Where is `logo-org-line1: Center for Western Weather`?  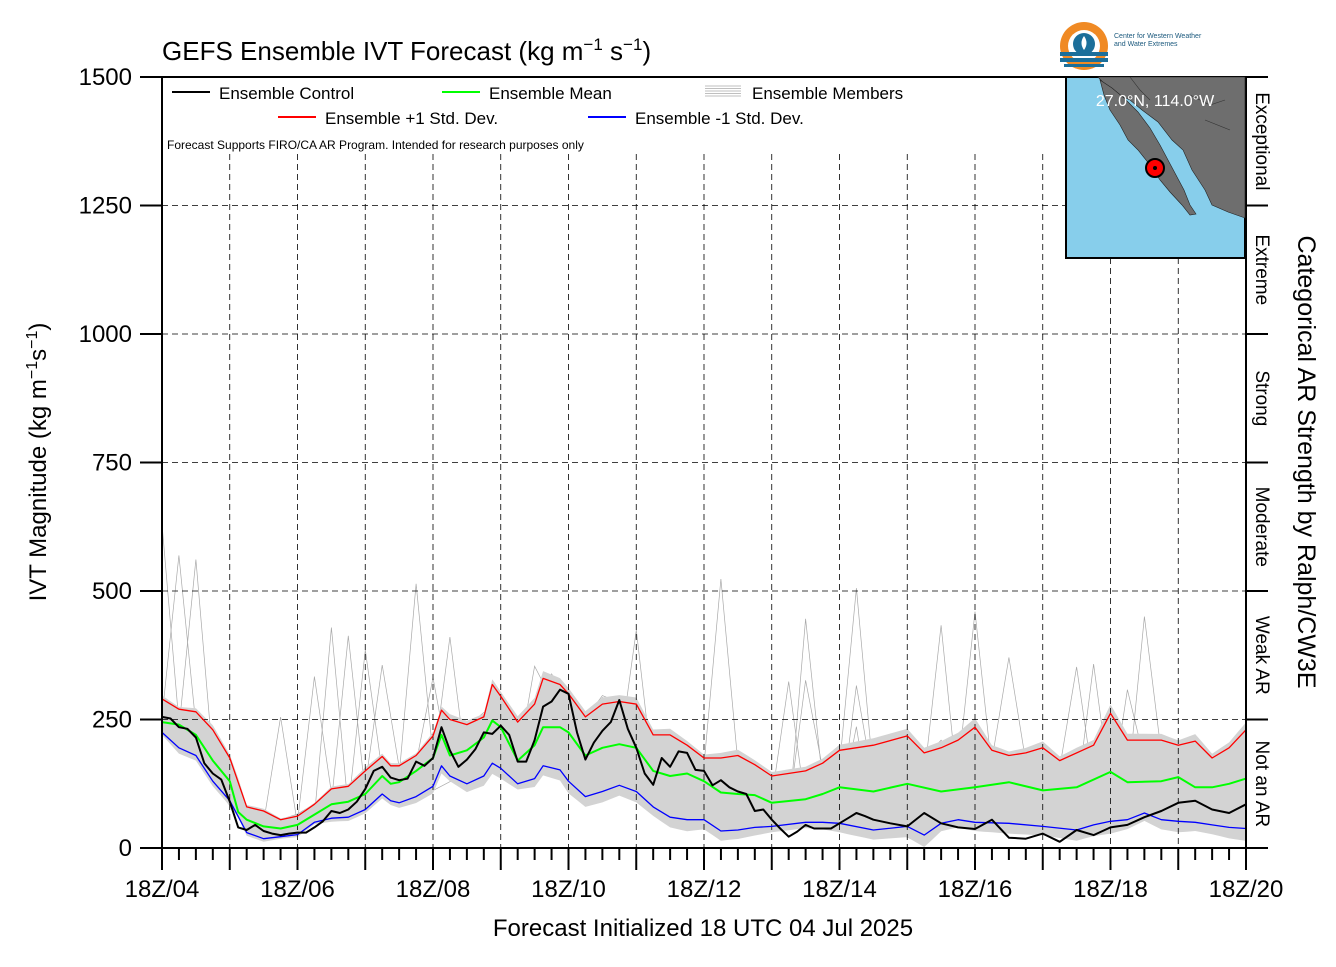
logo-org-line1: Center for Western Weather is located at coordinates (1158, 36).